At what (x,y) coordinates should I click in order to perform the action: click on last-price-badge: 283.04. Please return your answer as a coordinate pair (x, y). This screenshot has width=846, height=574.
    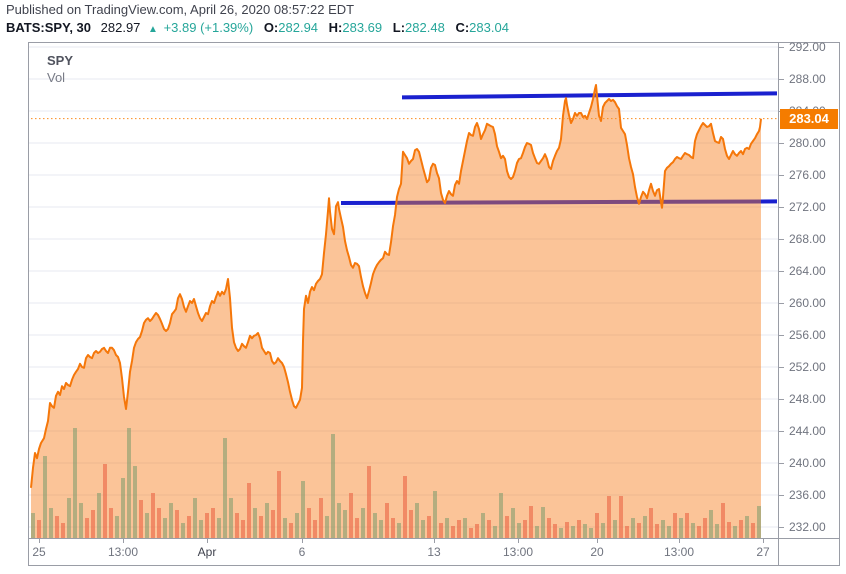
    Looking at the image, I should click on (809, 118).